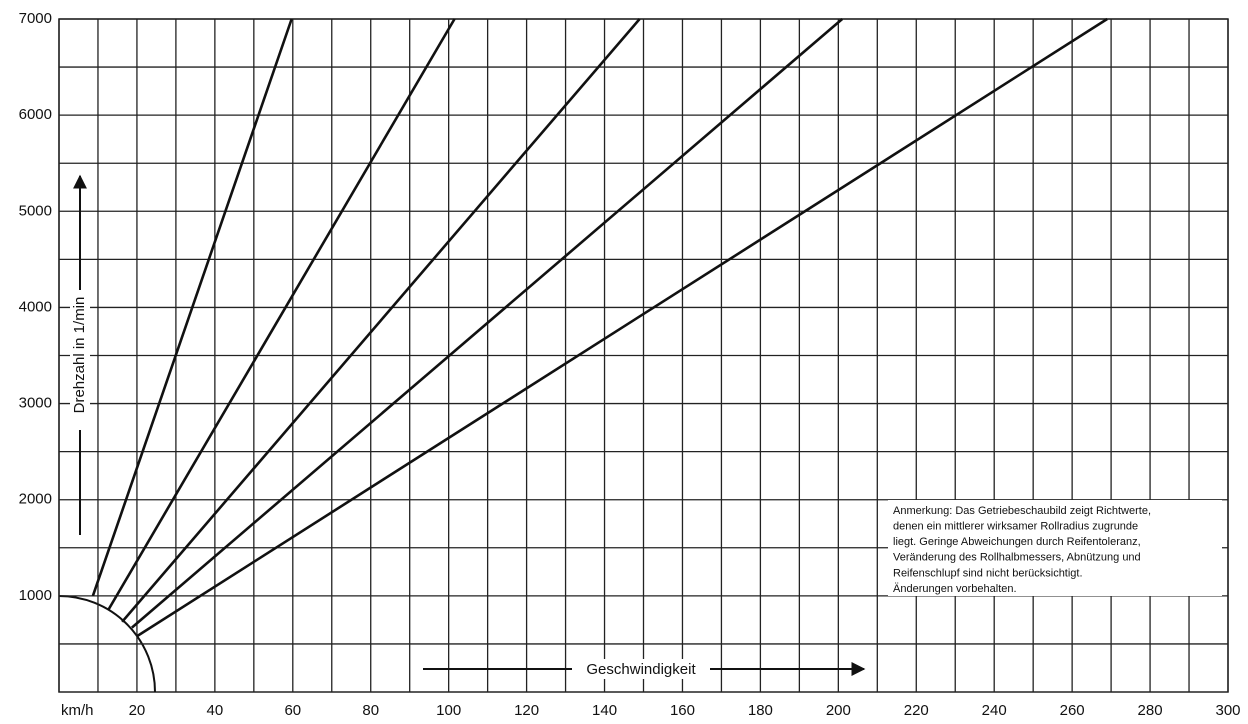 The height and width of the screenshot is (724, 1248). I want to click on x-tick-label: 240, so click(994, 710).